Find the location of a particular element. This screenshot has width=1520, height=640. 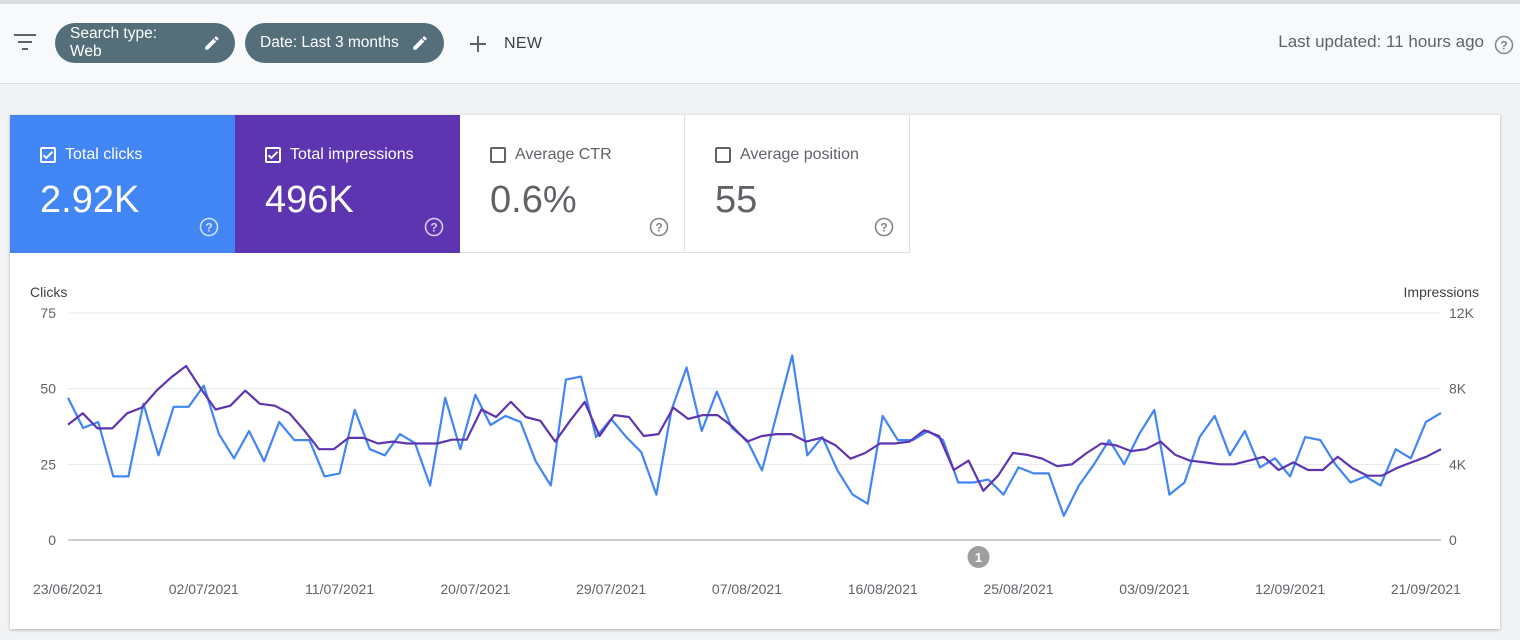

top-divider is located at coordinates (760, 2).